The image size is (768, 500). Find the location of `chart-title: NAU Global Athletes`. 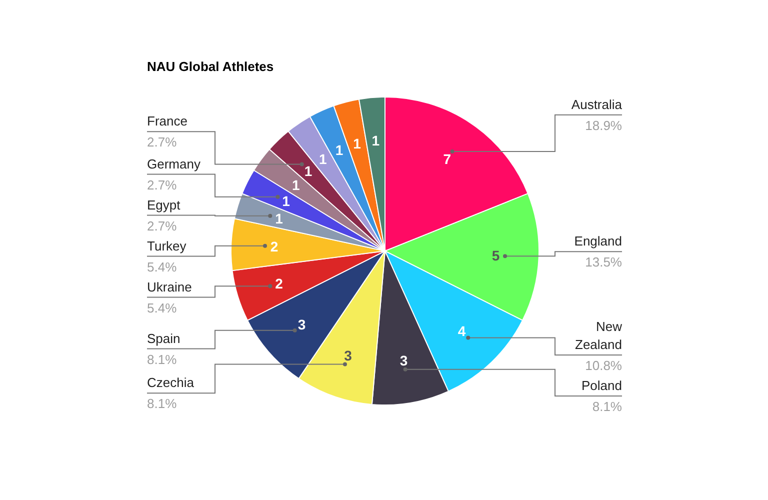

chart-title: NAU Global Athletes is located at coordinates (210, 66).